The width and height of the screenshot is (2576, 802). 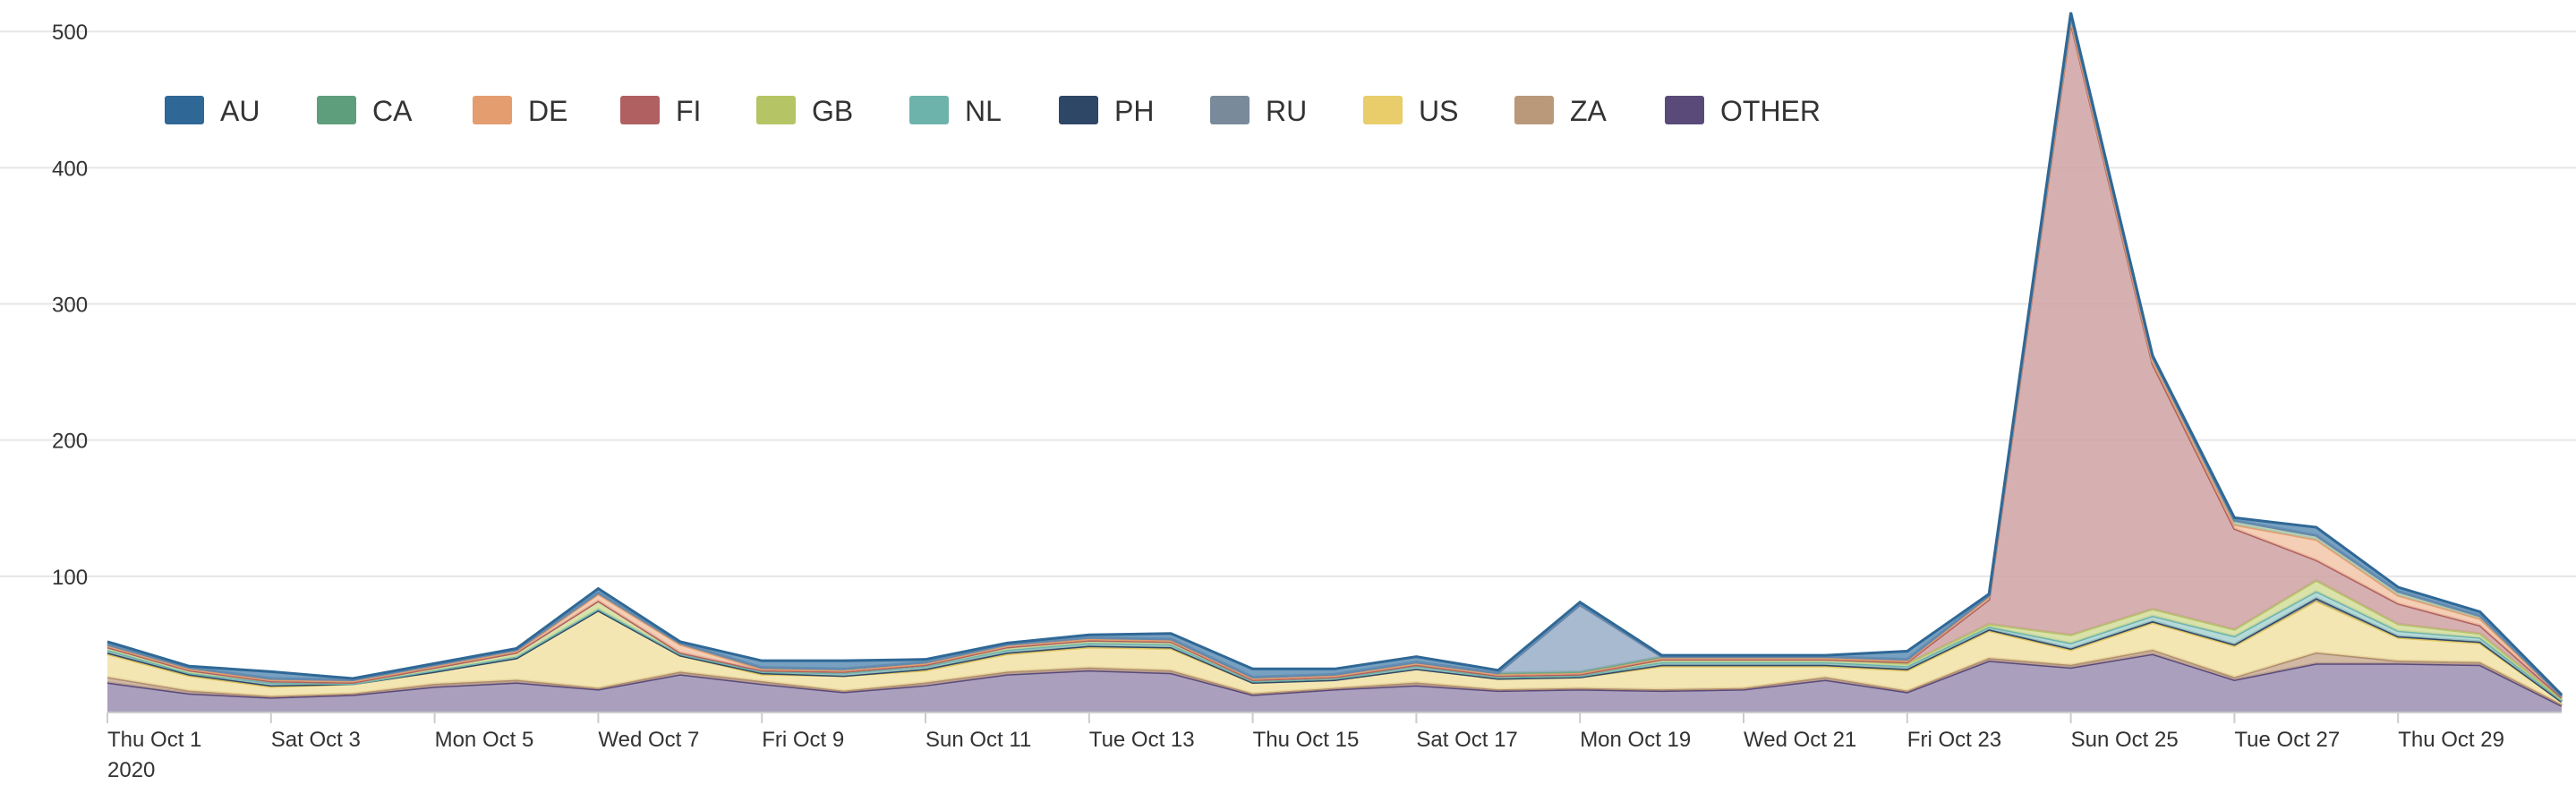 I want to click on legend-item-other: OTHER, so click(x=1743, y=111).